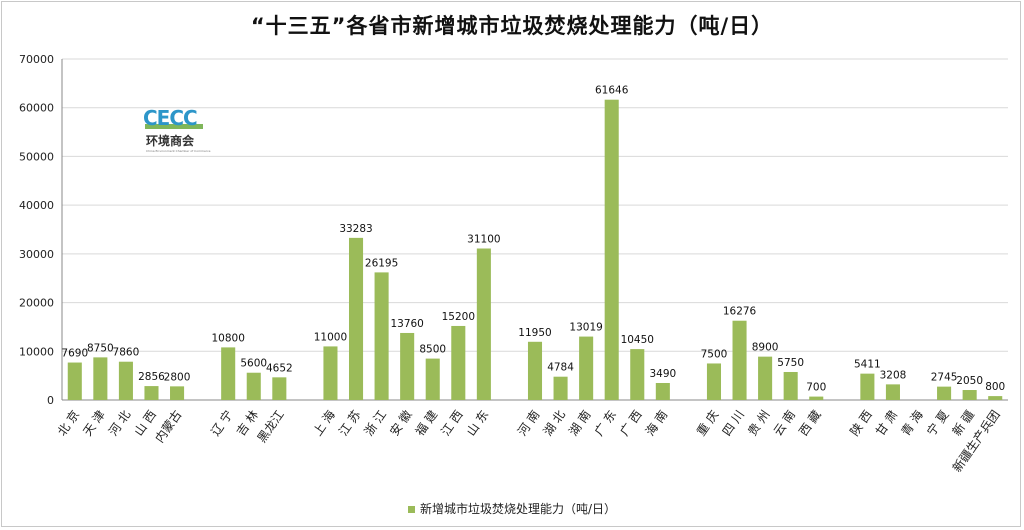 Image resolution: width=1024 pixels, height=530 pixels. I want to click on category-label: 陕 西, so click(861, 422).